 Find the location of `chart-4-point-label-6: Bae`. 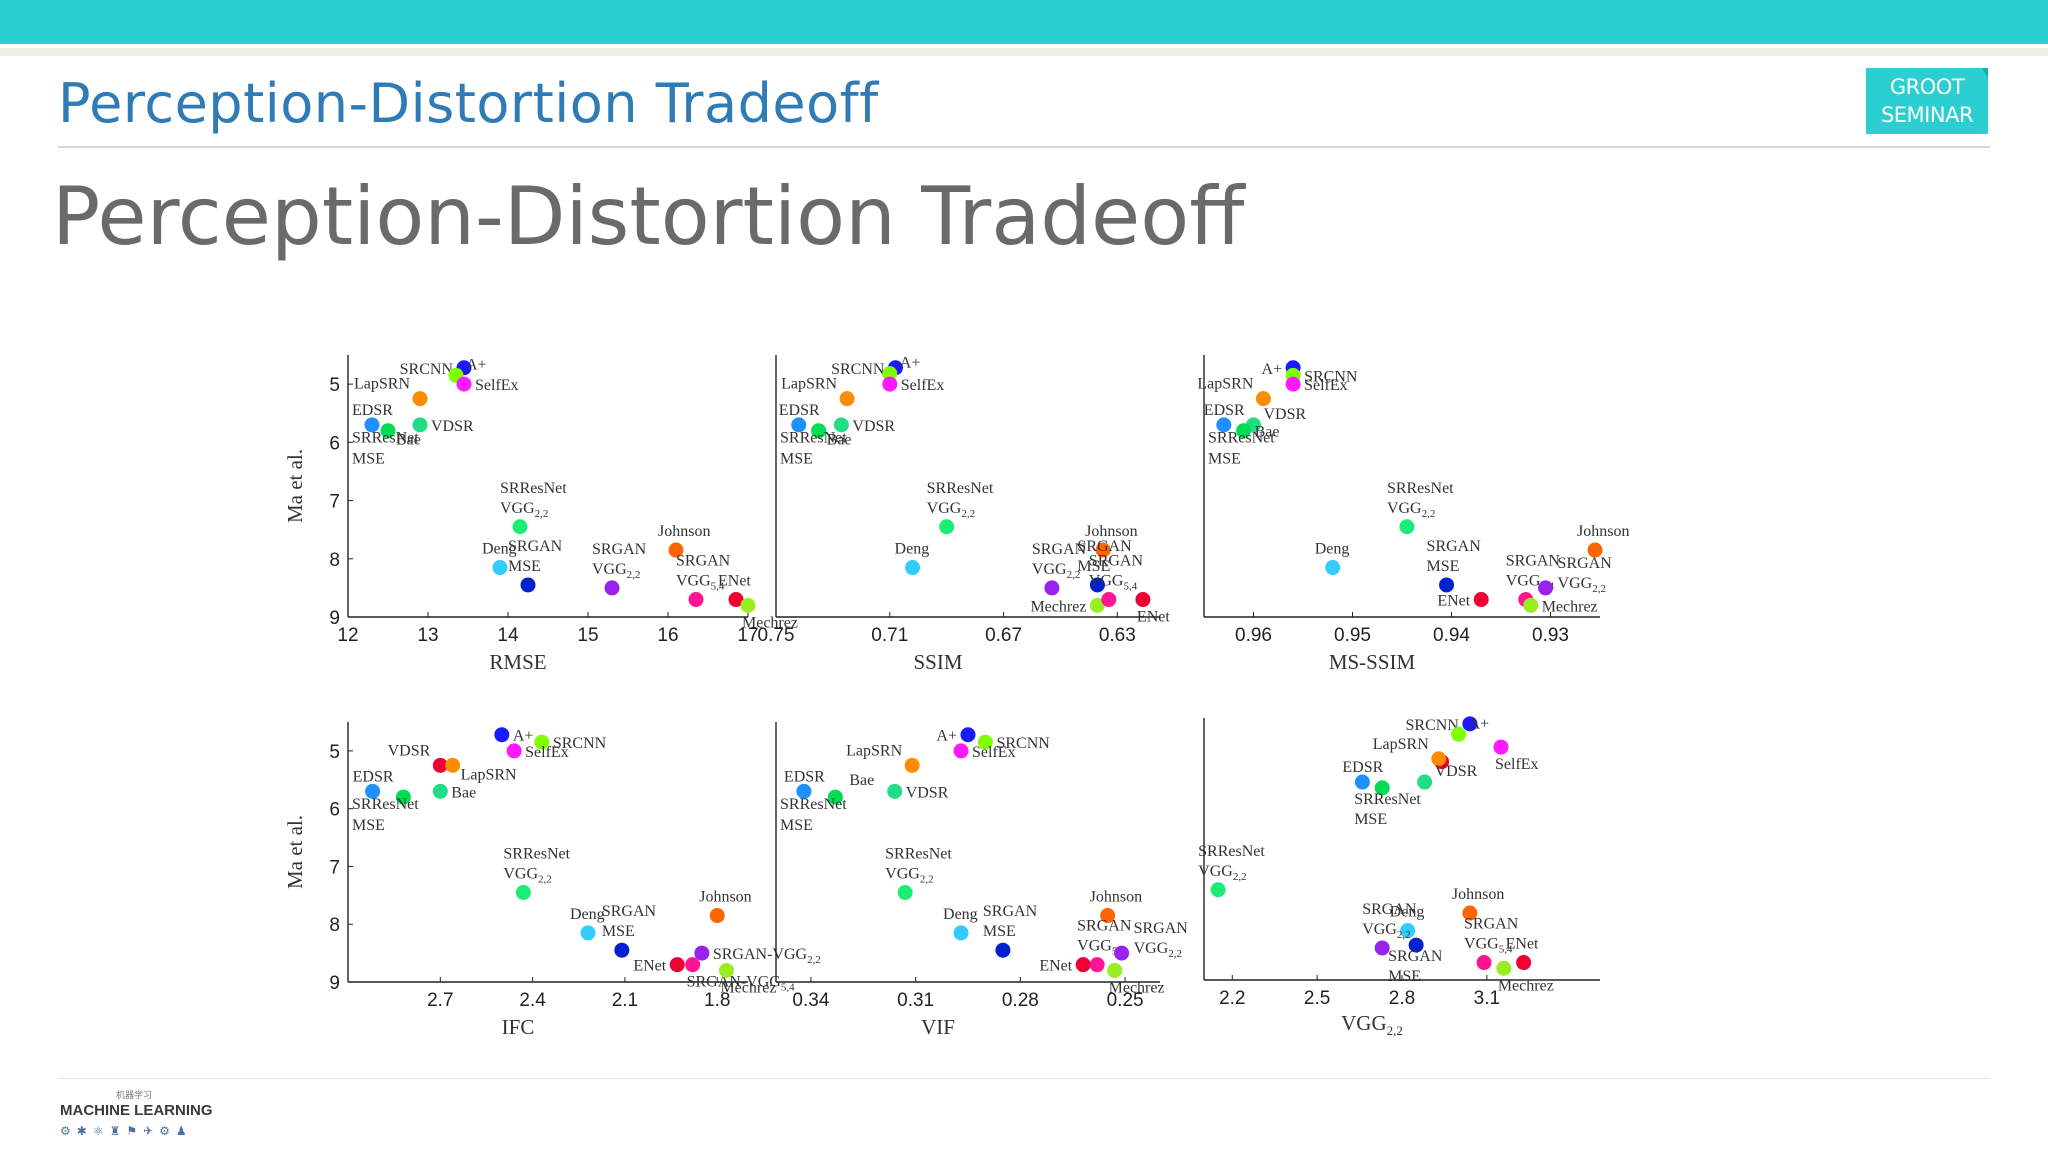

chart-4-point-label-6: Bae is located at coordinates (861, 780).